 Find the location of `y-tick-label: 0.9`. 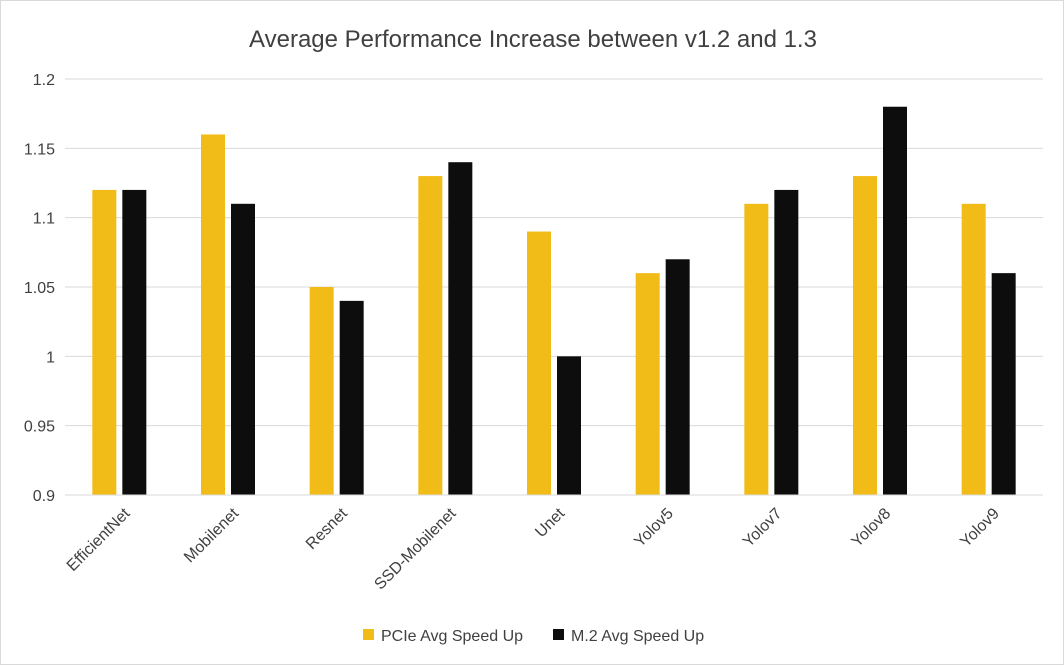

y-tick-label: 0.9 is located at coordinates (44, 496).